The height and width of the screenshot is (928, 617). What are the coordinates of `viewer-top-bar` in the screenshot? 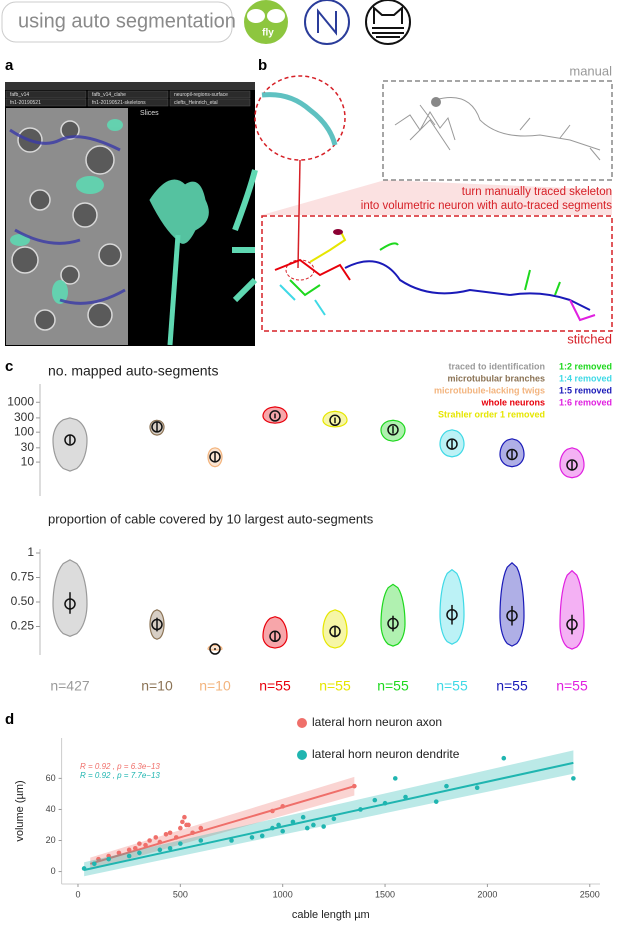 It's located at (130, 86).